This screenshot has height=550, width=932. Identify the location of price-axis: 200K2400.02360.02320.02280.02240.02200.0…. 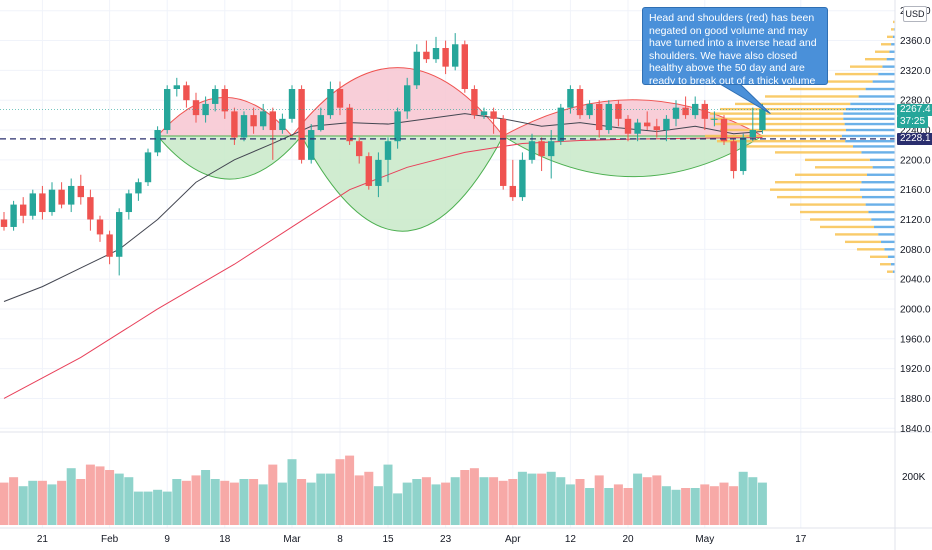
(912, 275).